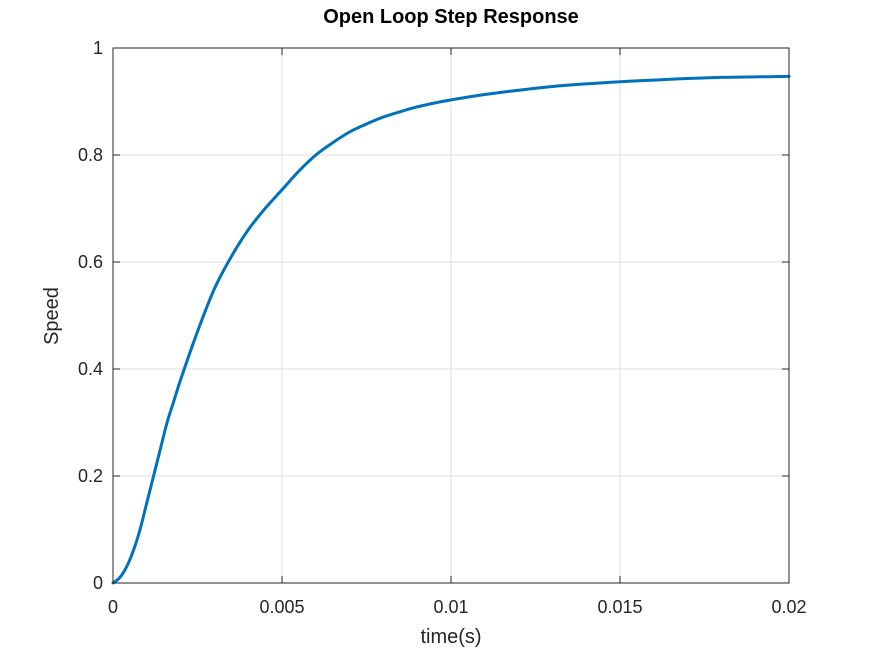 This screenshot has width=872, height=654. Describe the element at coordinates (98, 583) in the screenshot. I see `y-tick-label: 0` at that location.